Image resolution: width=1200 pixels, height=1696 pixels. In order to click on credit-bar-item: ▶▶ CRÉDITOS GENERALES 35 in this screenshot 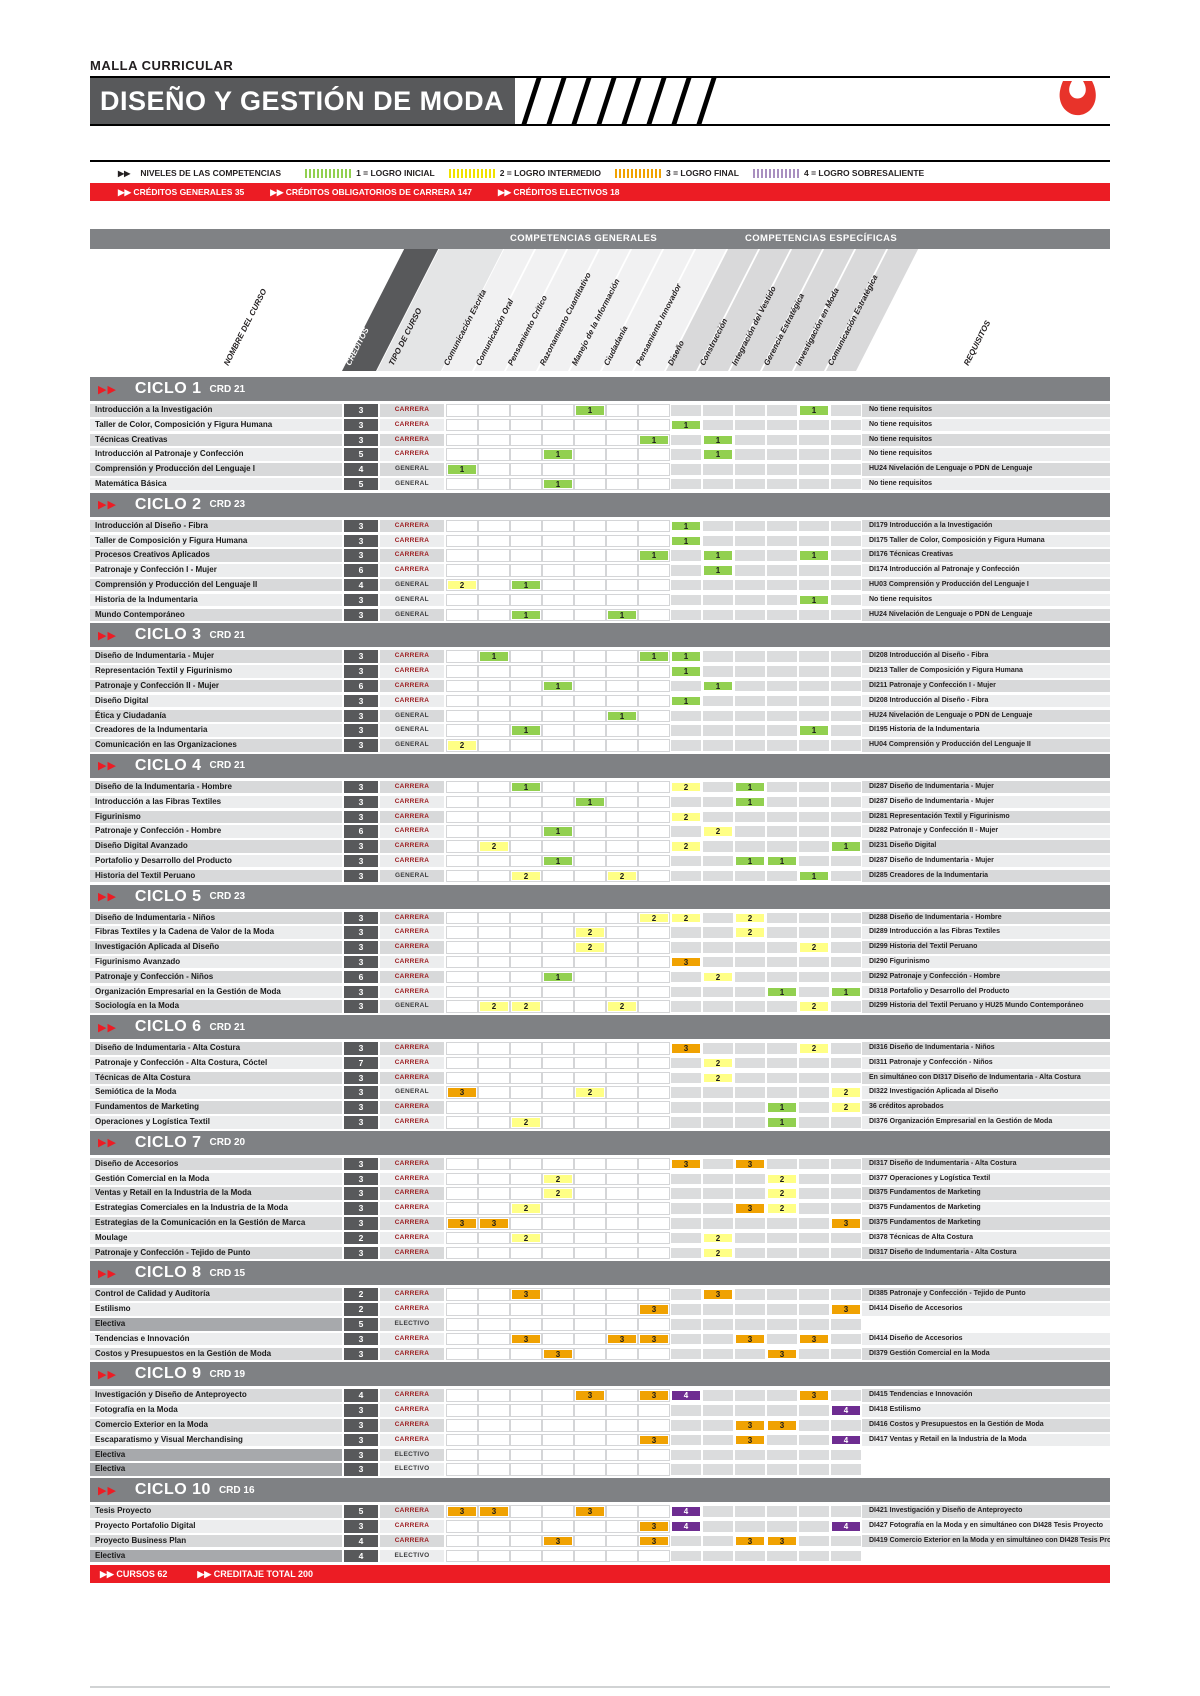, I will do `click(181, 191)`.